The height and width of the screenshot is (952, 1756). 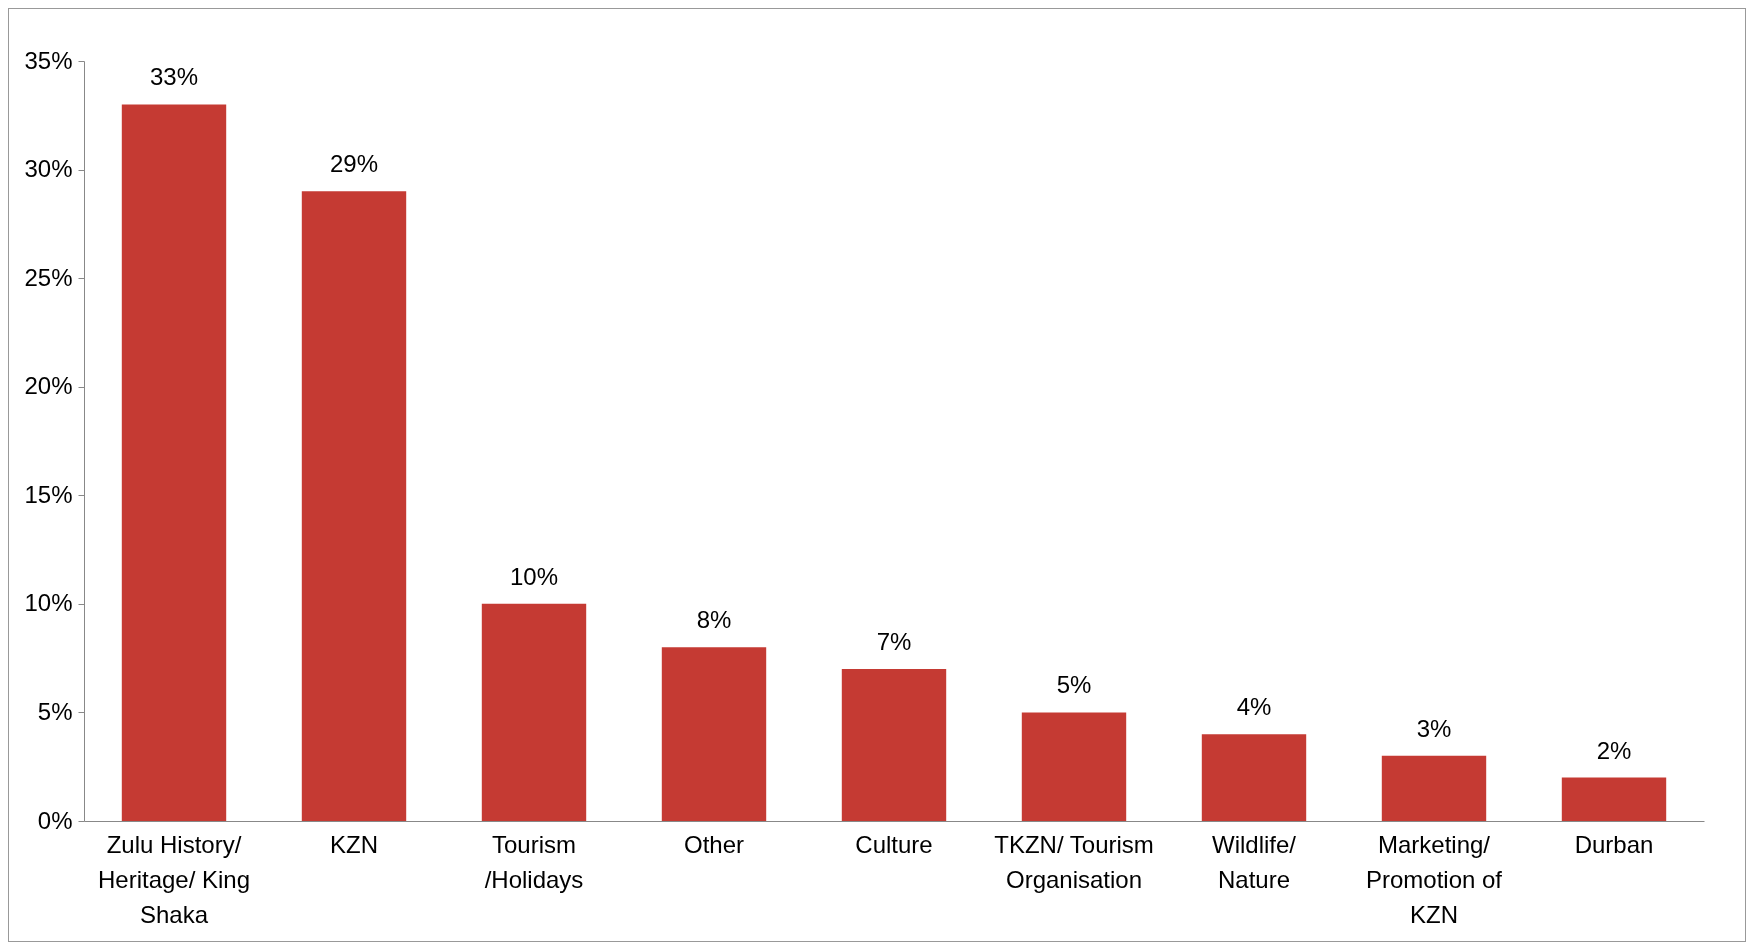 I want to click on data-label: 8%, so click(x=714, y=620).